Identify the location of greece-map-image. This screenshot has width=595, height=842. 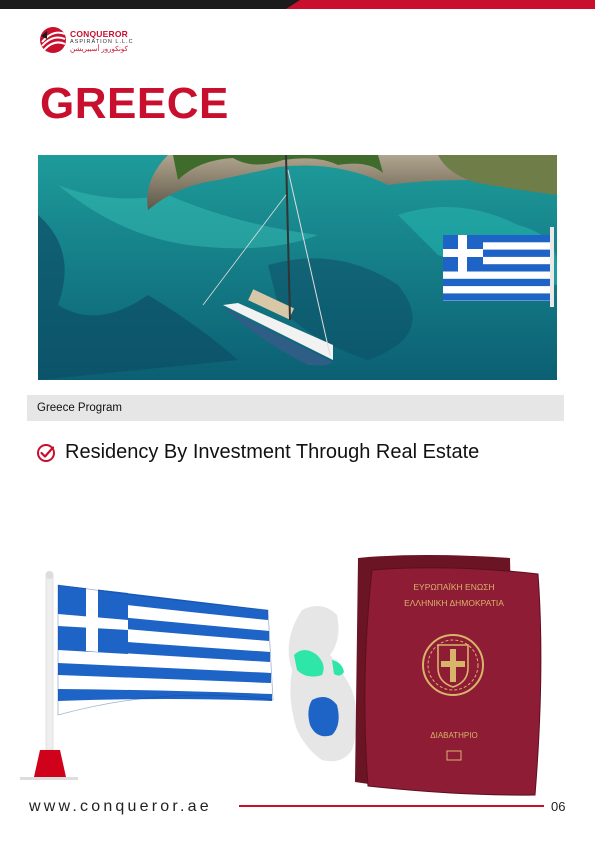
(322, 684).